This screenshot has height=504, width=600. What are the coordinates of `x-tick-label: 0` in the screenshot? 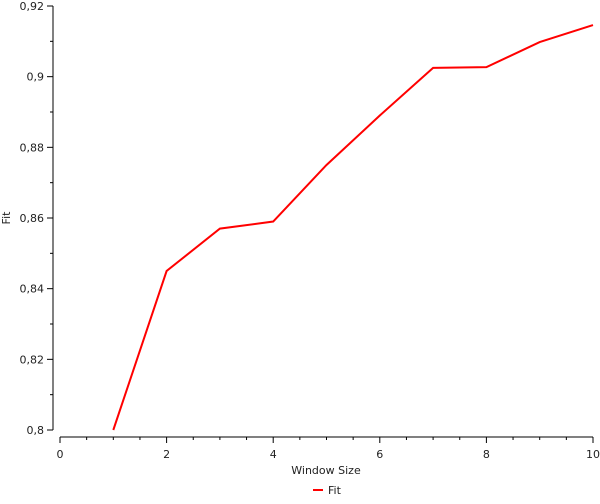 It's located at (60, 454).